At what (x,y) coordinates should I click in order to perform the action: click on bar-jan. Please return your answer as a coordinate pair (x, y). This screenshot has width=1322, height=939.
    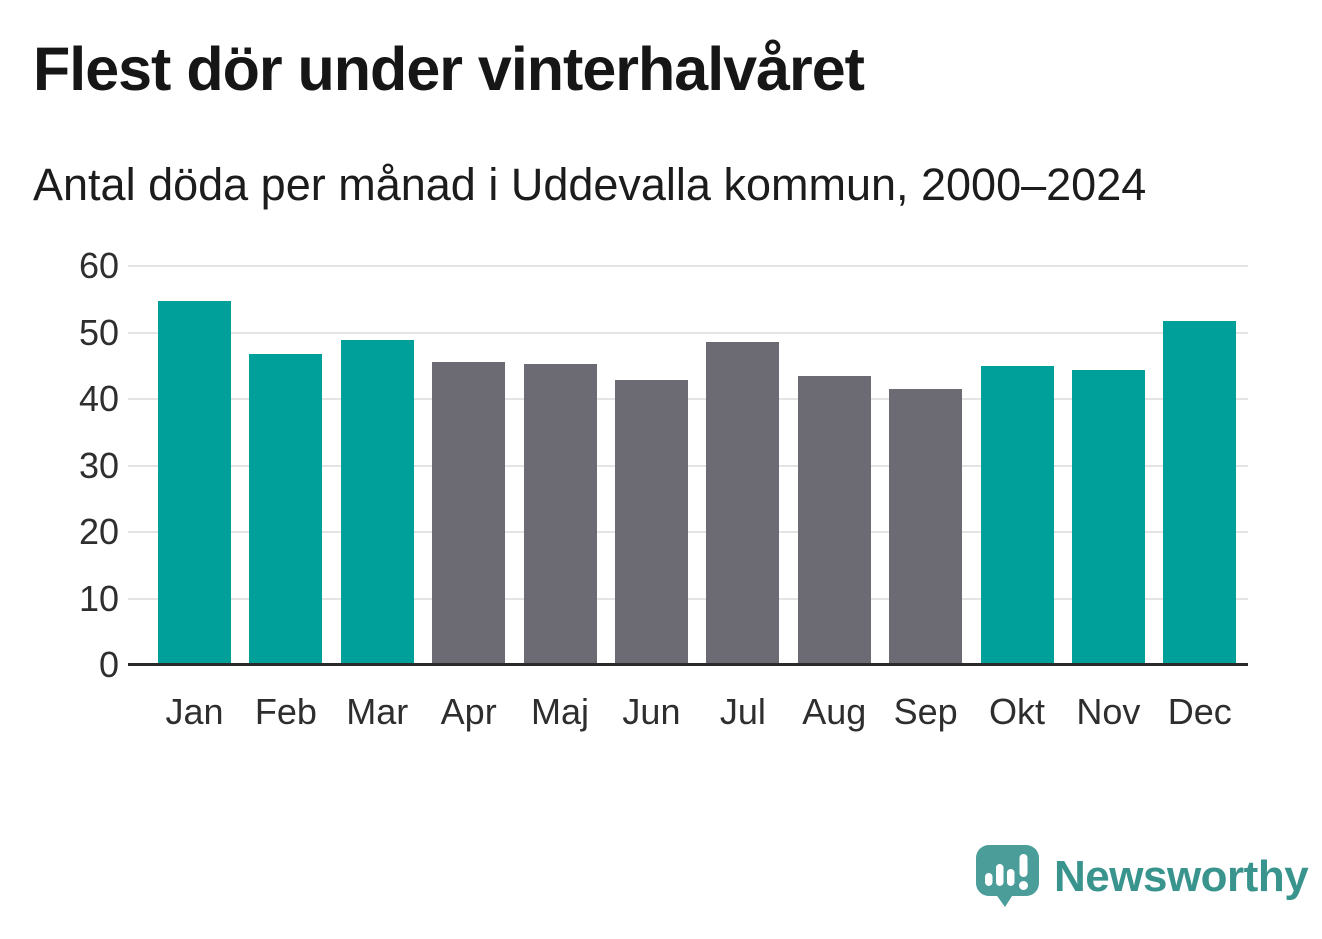
    Looking at the image, I should click on (194, 482).